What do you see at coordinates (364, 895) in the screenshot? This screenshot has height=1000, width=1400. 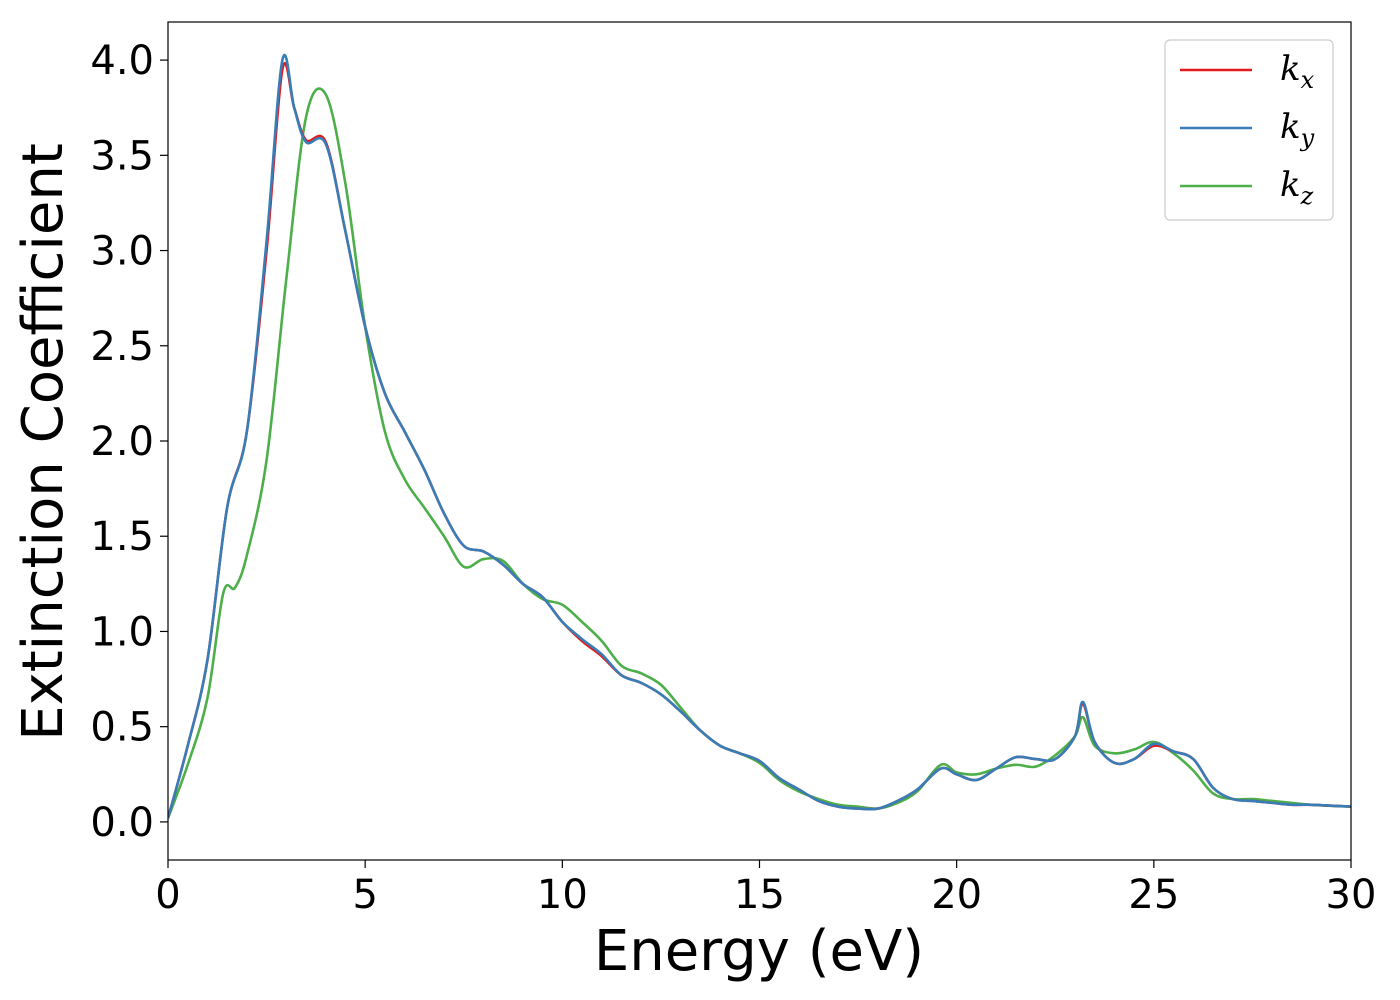 I see `x-tick-label: 5` at bounding box center [364, 895].